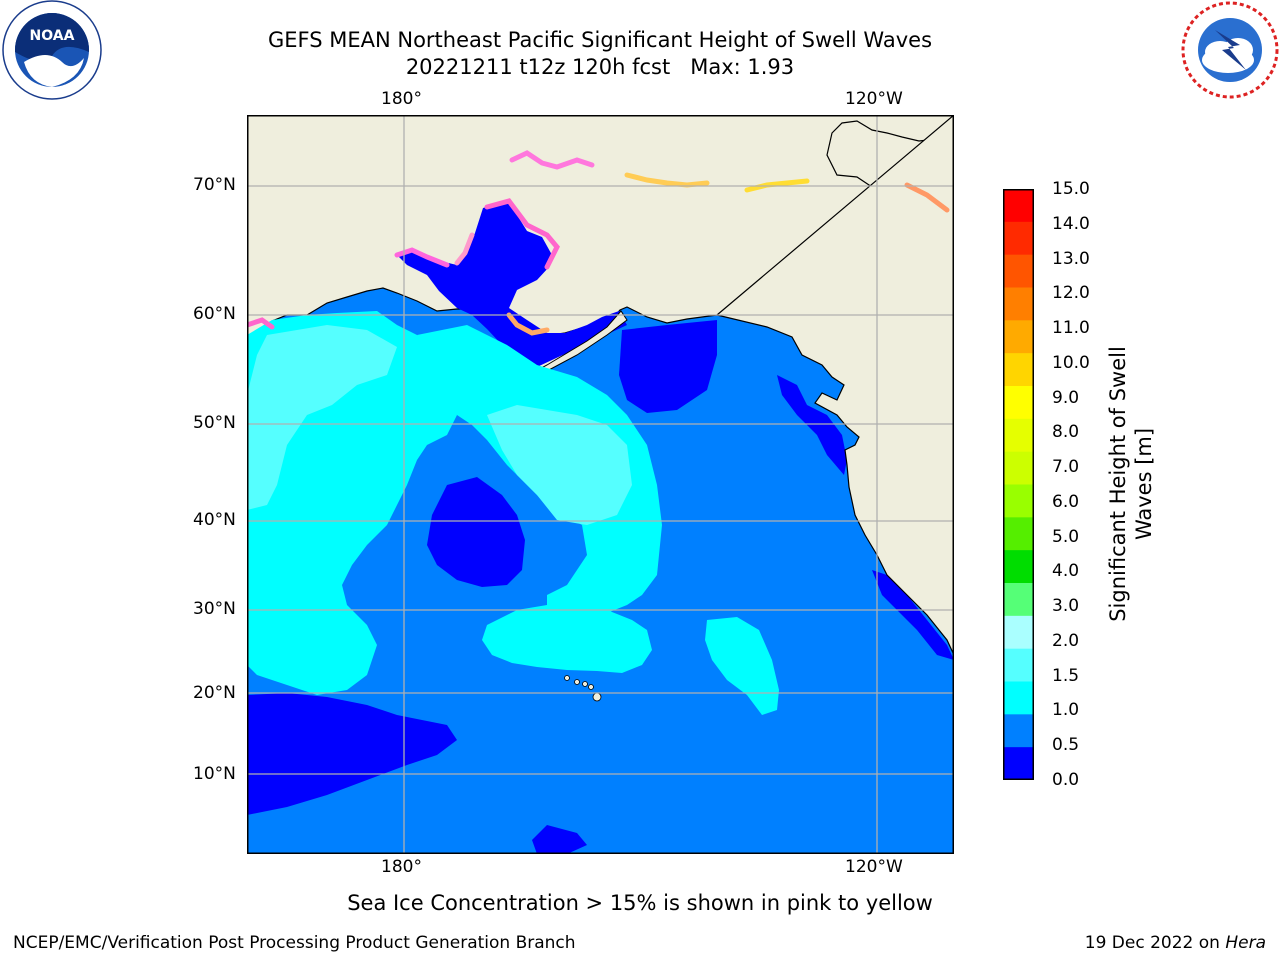 This screenshot has width=1280, height=960. What do you see at coordinates (1066, 606) in the screenshot?
I see `colorbar-tick-label: 3.0` at bounding box center [1066, 606].